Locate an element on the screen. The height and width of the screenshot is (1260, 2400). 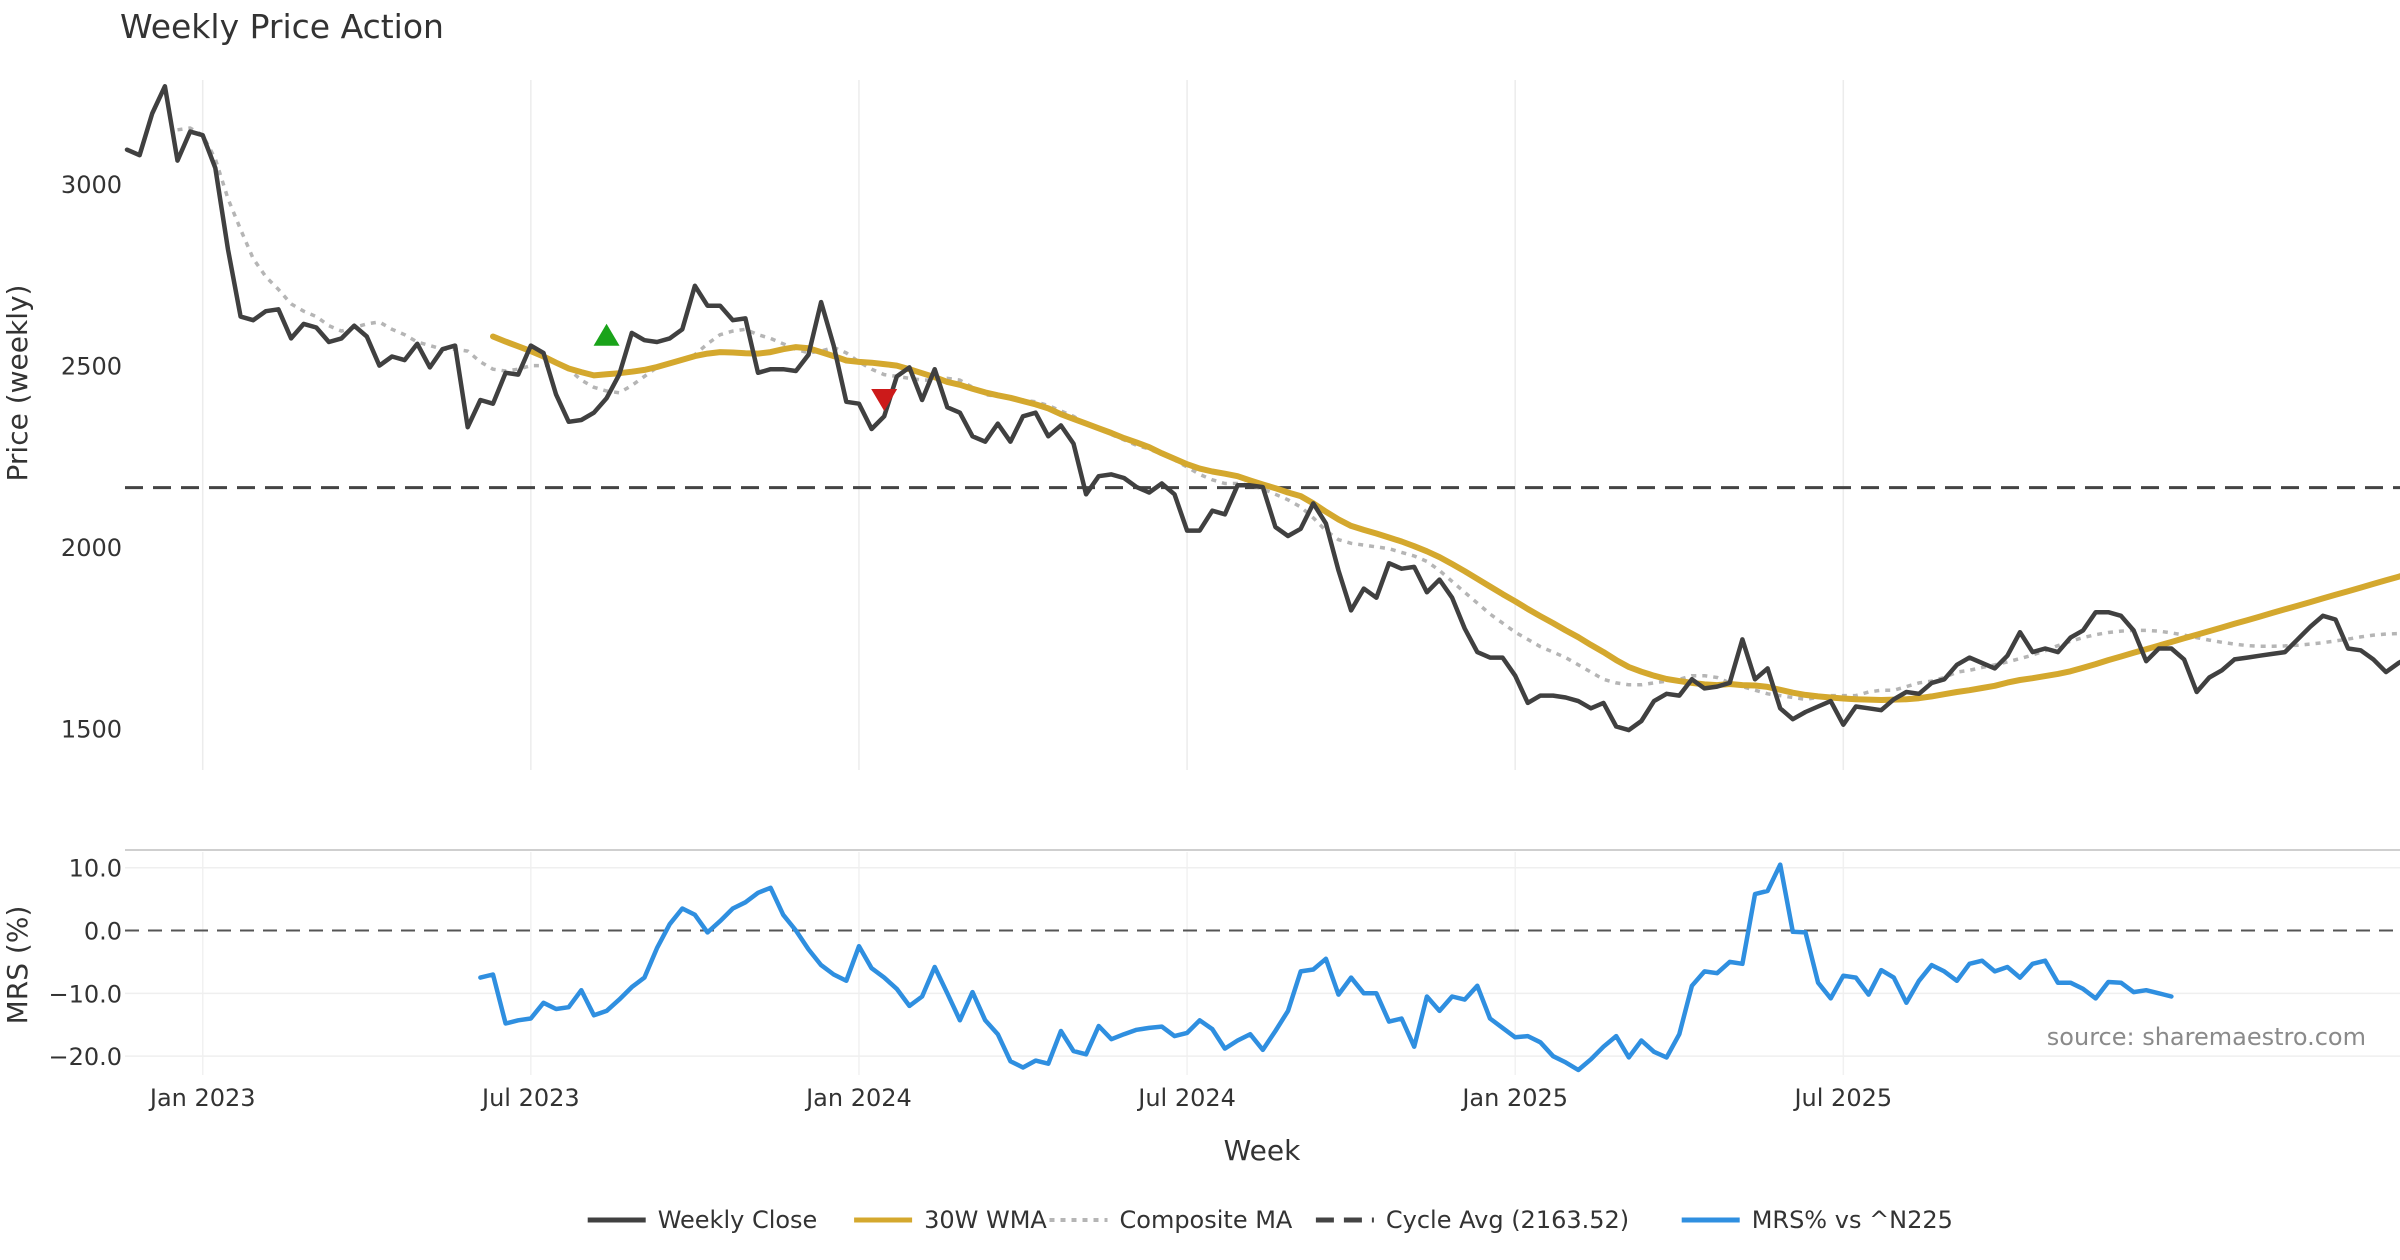
legend-label: MRS% vs ^N225 is located at coordinates (1852, 1220).